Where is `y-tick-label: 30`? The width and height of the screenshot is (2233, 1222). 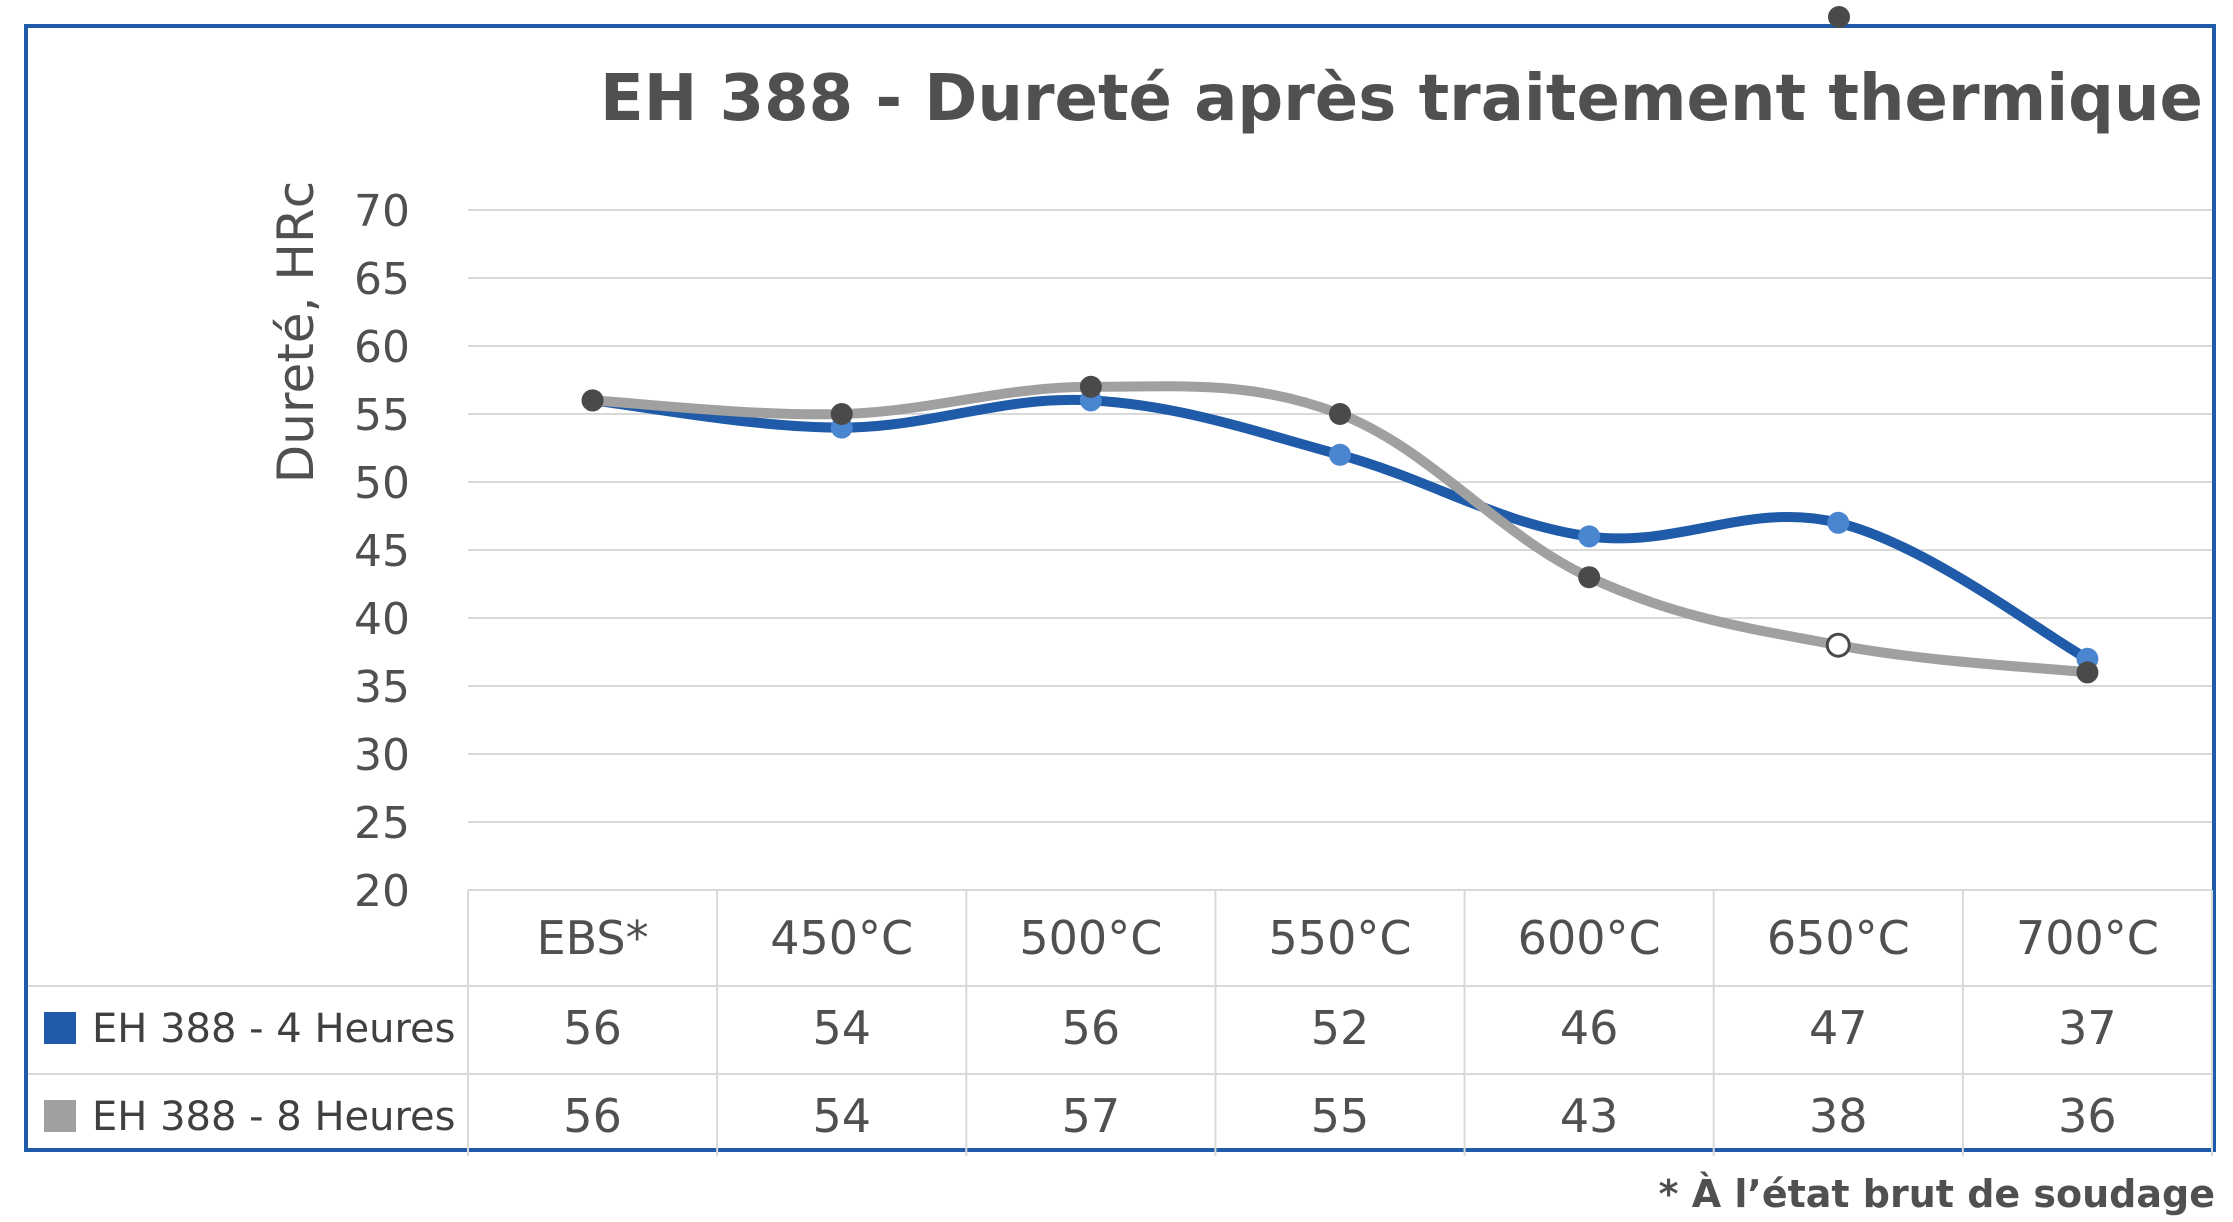 y-tick-label: 30 is located at coordinates (382, 755).